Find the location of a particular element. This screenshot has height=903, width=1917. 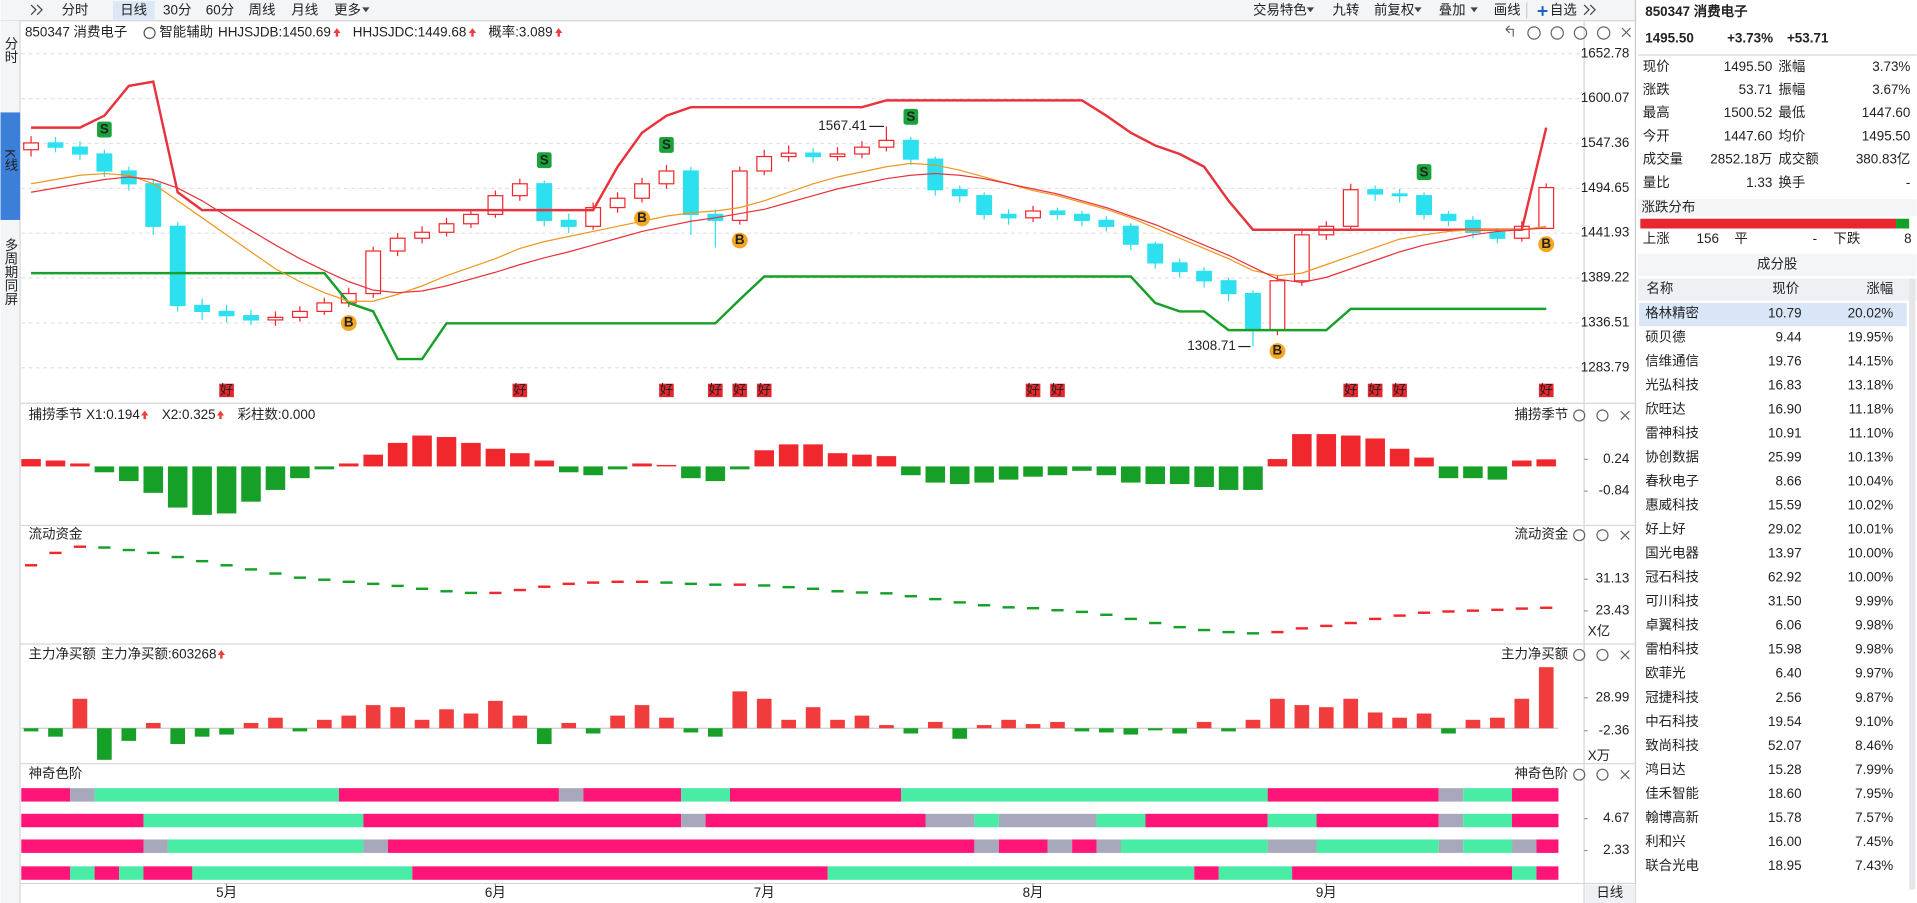

sidebar-tab: K线 is located at coordinates (11, 160).